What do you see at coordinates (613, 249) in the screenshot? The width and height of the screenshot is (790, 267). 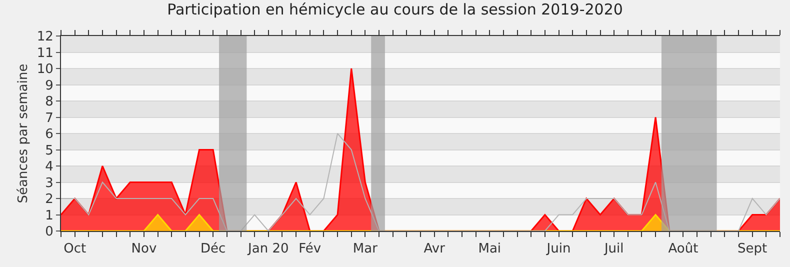 I see `x-tick-label: Juil` at bounding box center [613, 249].